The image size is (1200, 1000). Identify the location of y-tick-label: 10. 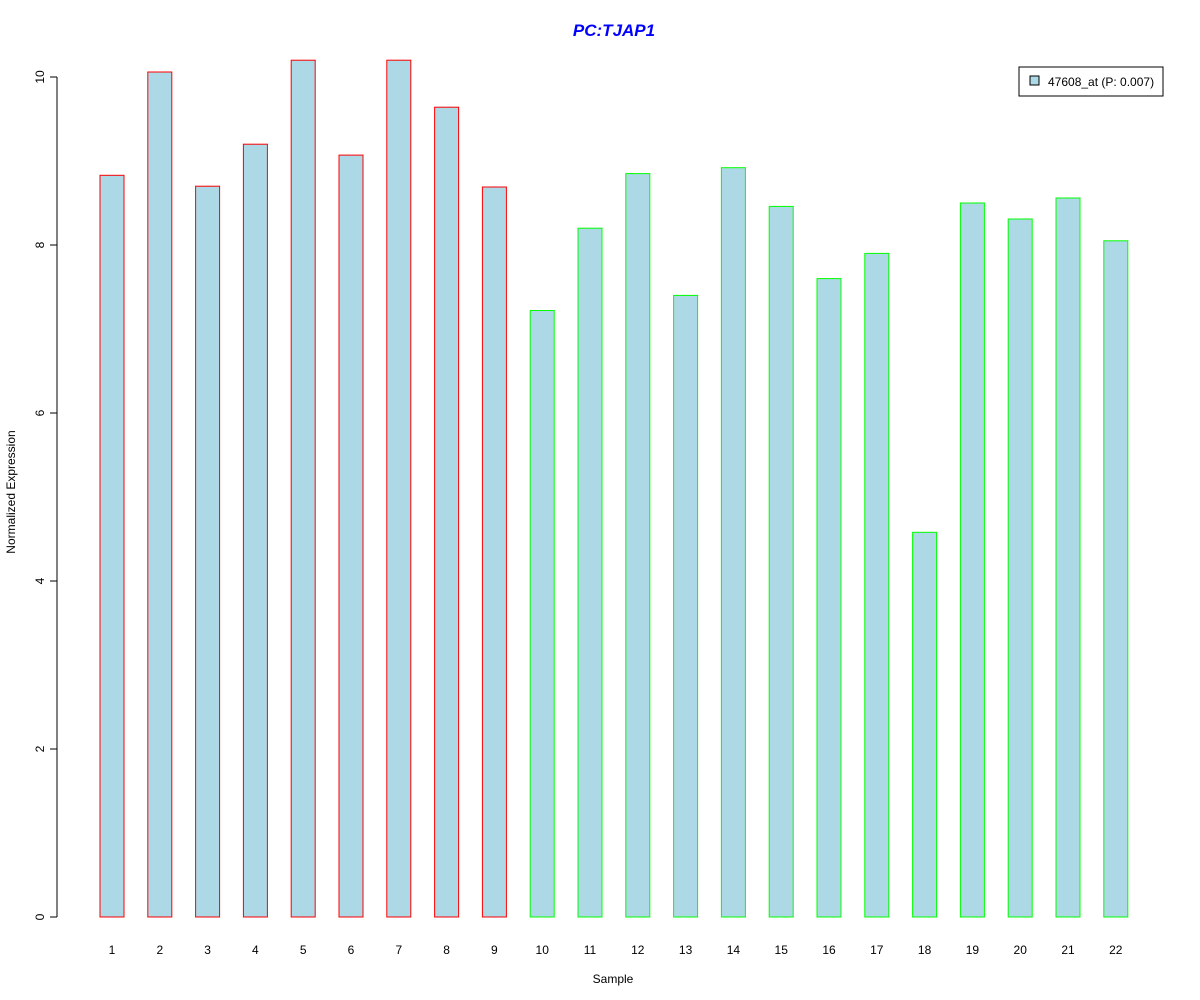
(40, 77).